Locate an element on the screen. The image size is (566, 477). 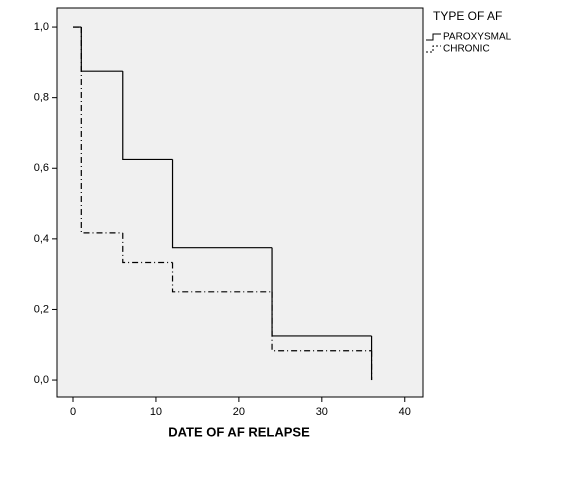
x-tick-label: 40 is located at coordinates (405, 412).